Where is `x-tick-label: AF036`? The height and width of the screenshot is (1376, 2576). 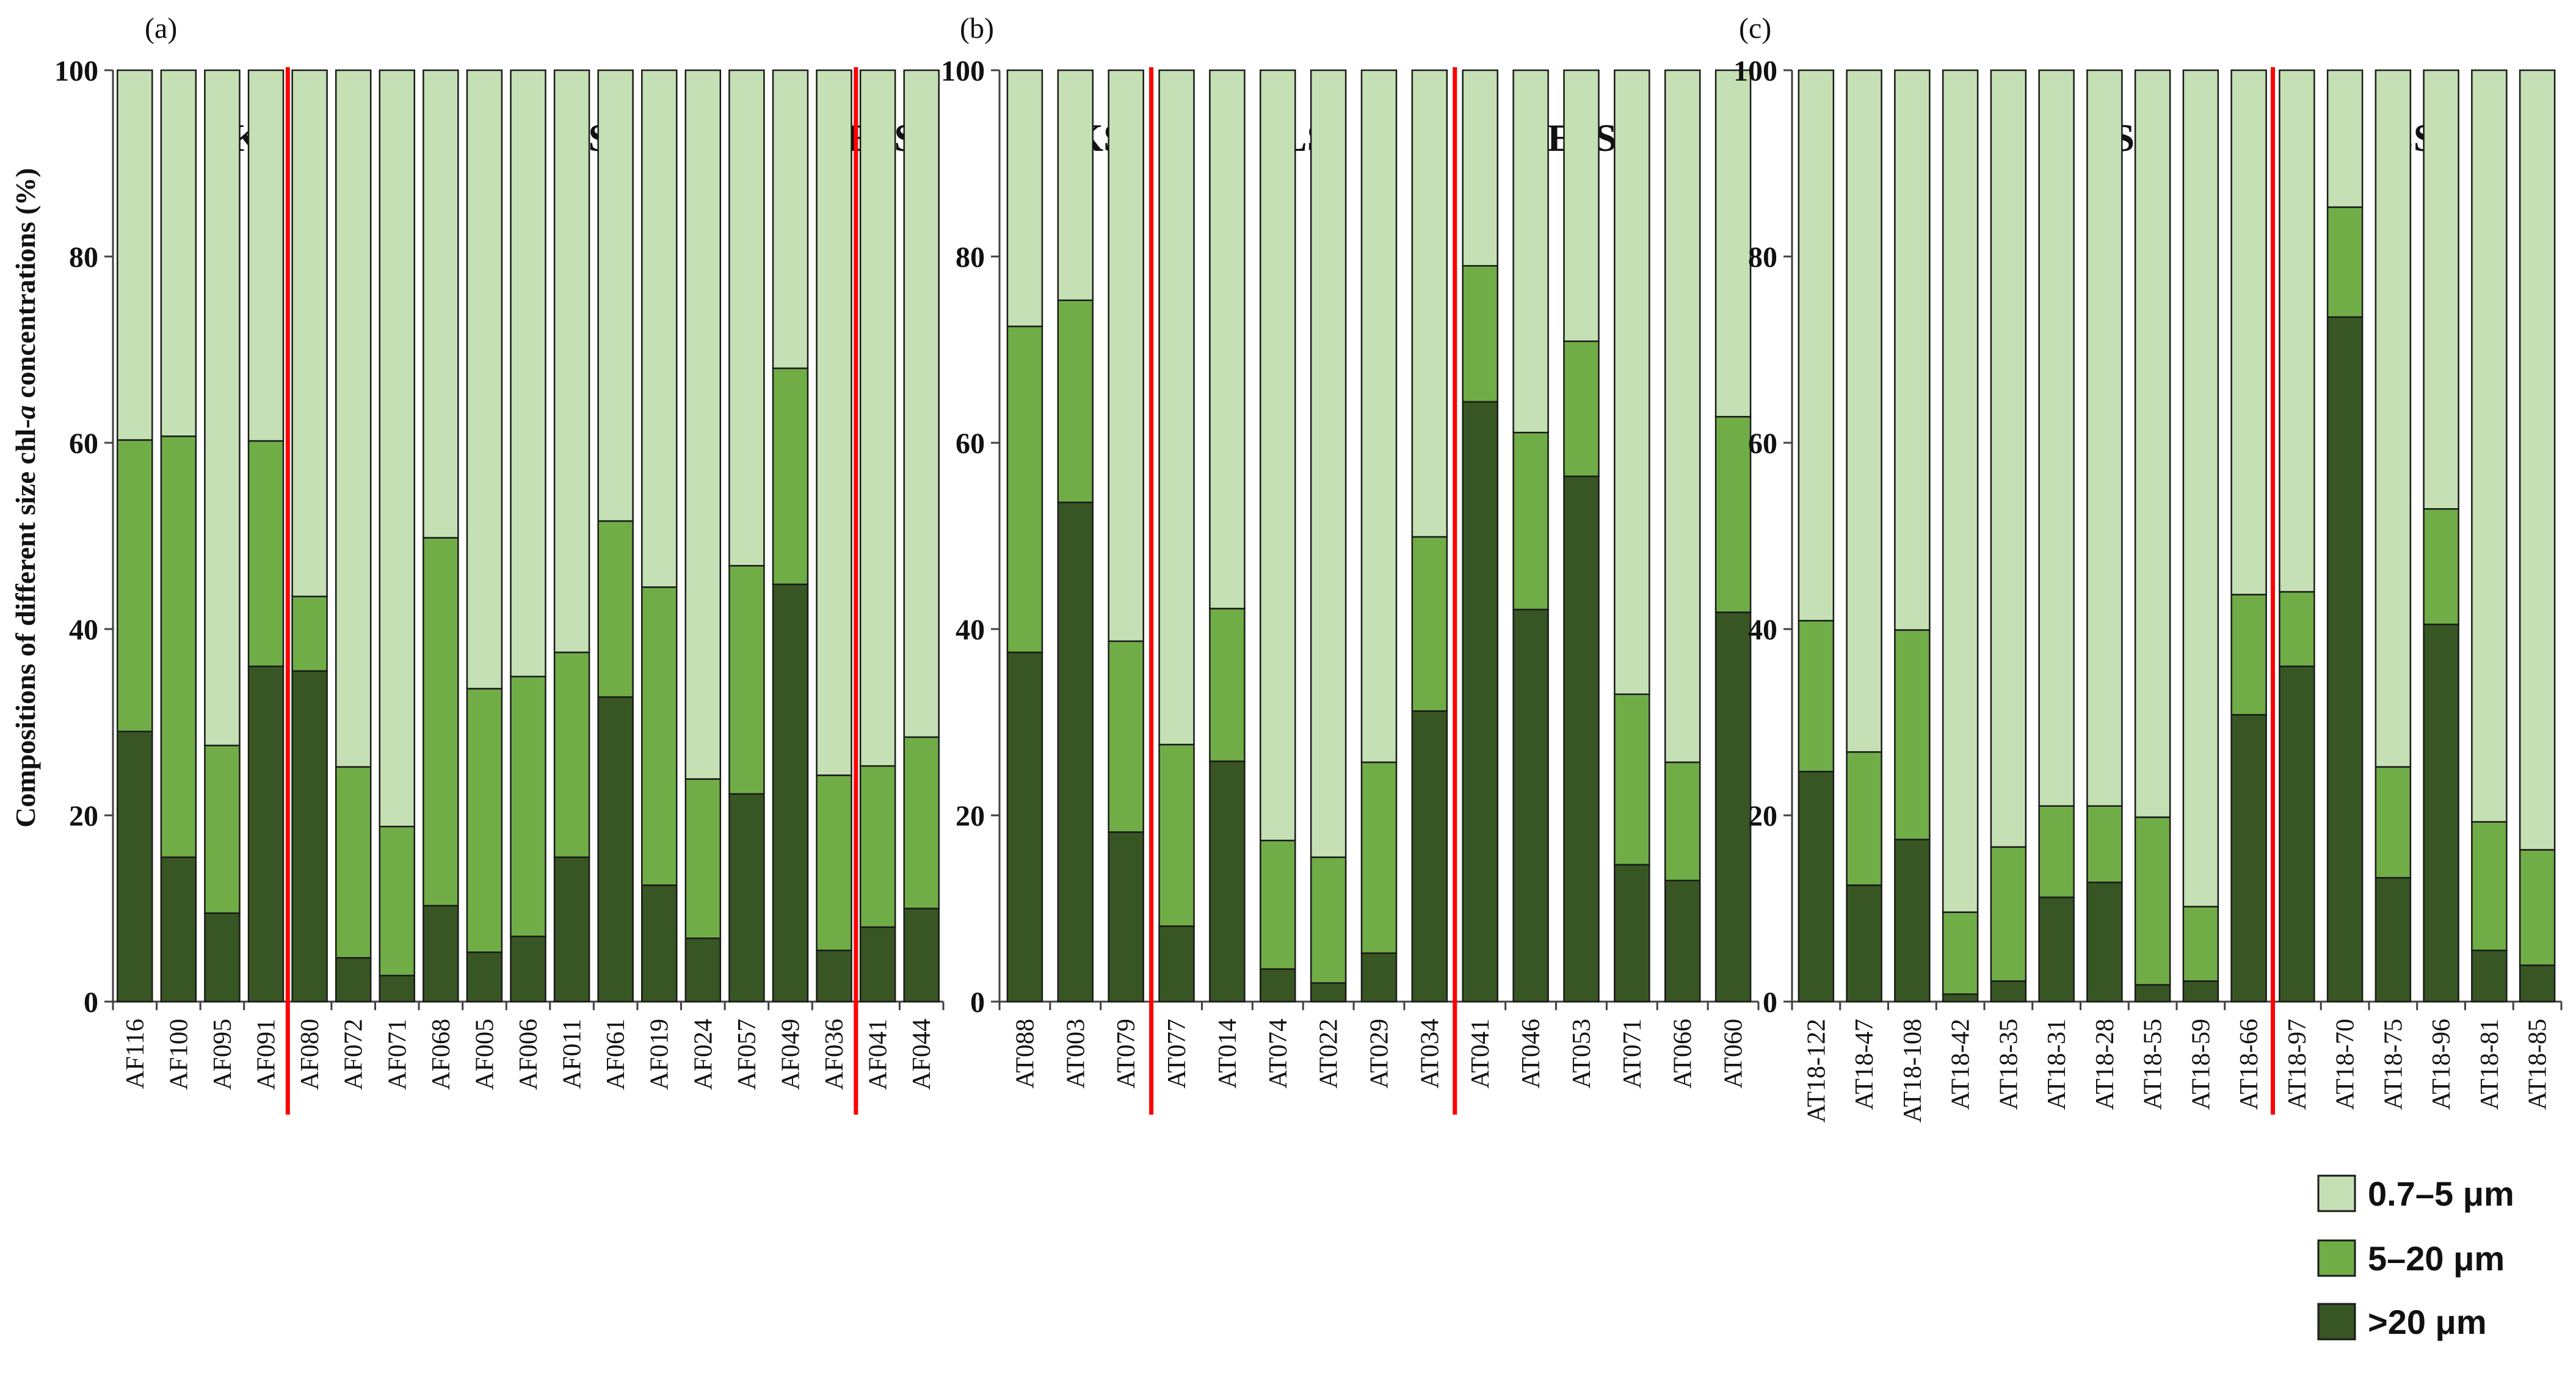 x-tick-label: AF036 is located at coordinates (835, 1054).